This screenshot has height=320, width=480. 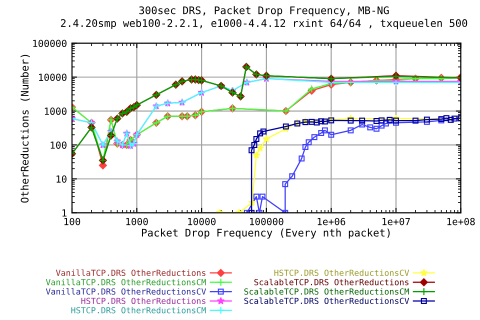 I want to click on legend-label: ScalableTCP.DRS OtherReductionsCV, so click(x=327, y=301).